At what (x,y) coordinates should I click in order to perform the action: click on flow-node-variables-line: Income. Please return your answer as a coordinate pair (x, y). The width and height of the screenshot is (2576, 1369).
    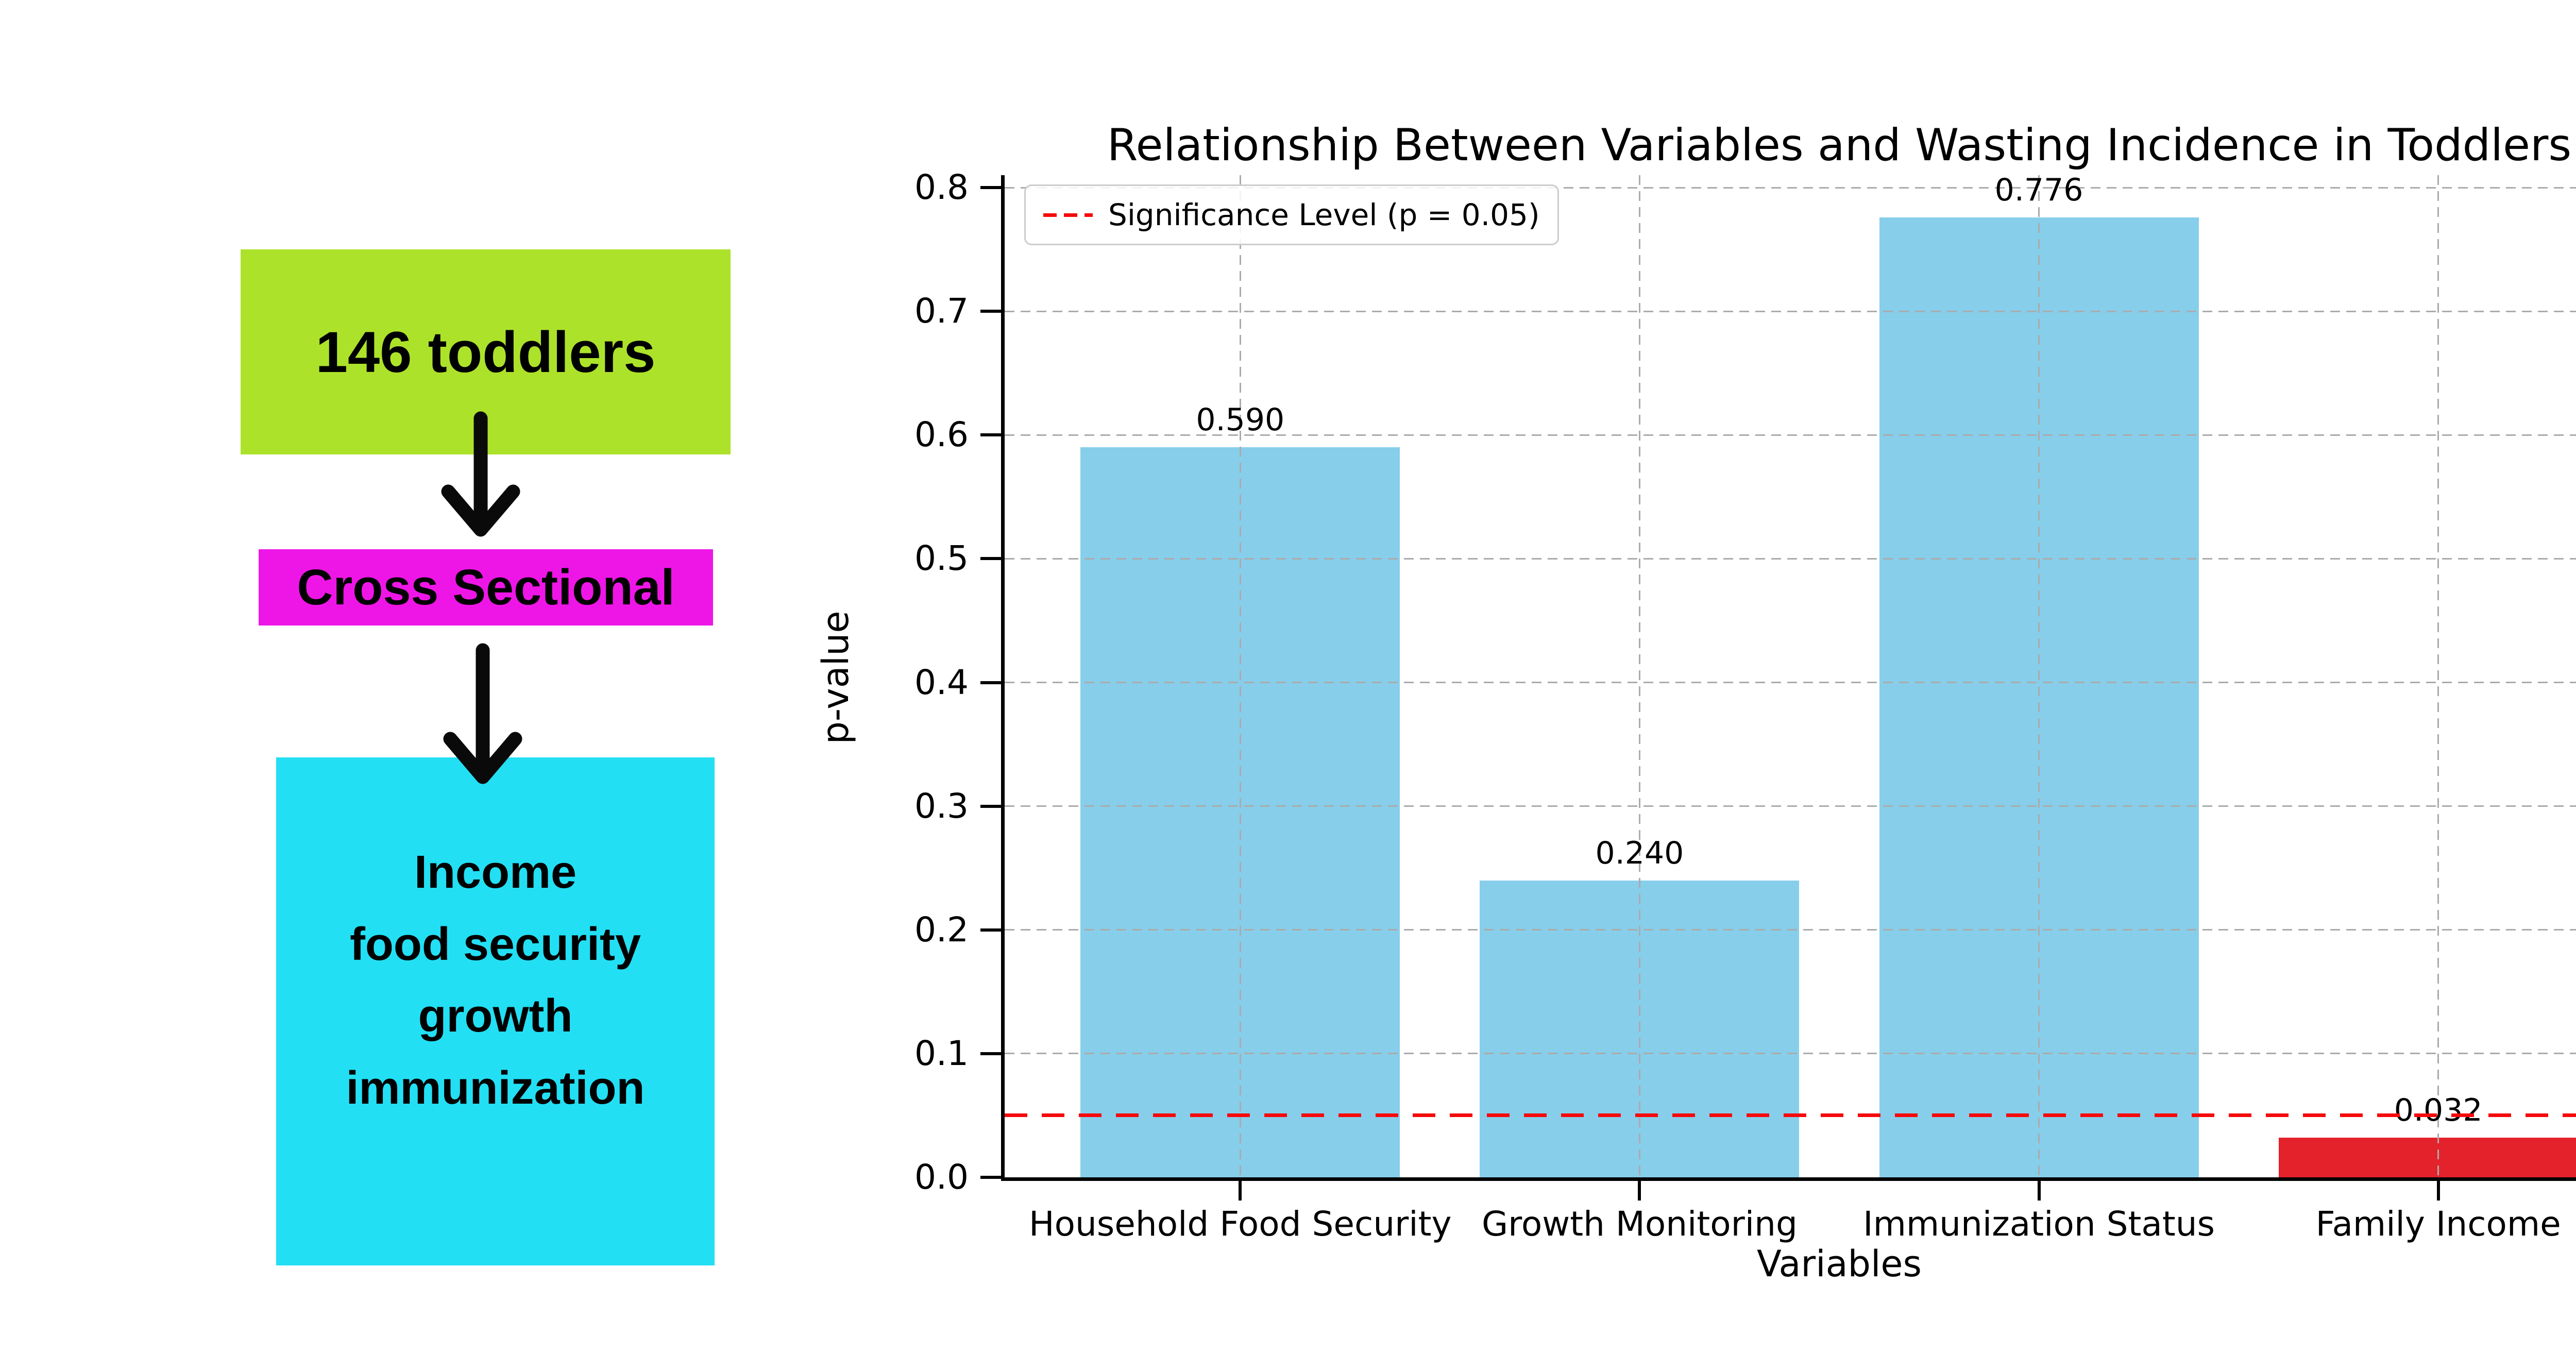
    Looking at the image, I should click on (495, 872).